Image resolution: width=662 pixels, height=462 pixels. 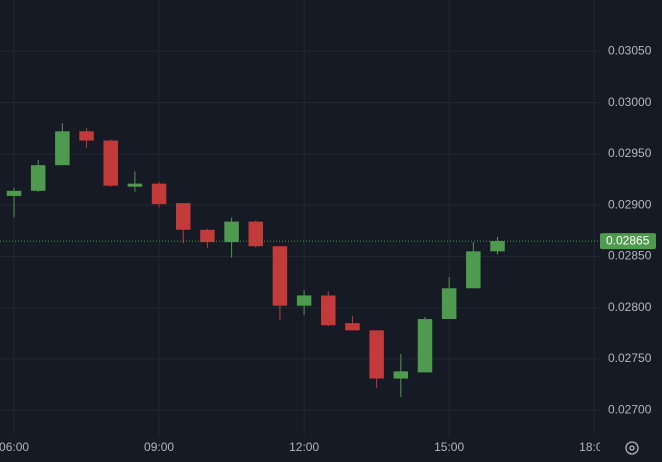 I want to click on y-tick-label: 0.02900, so click(x=630, y=204).